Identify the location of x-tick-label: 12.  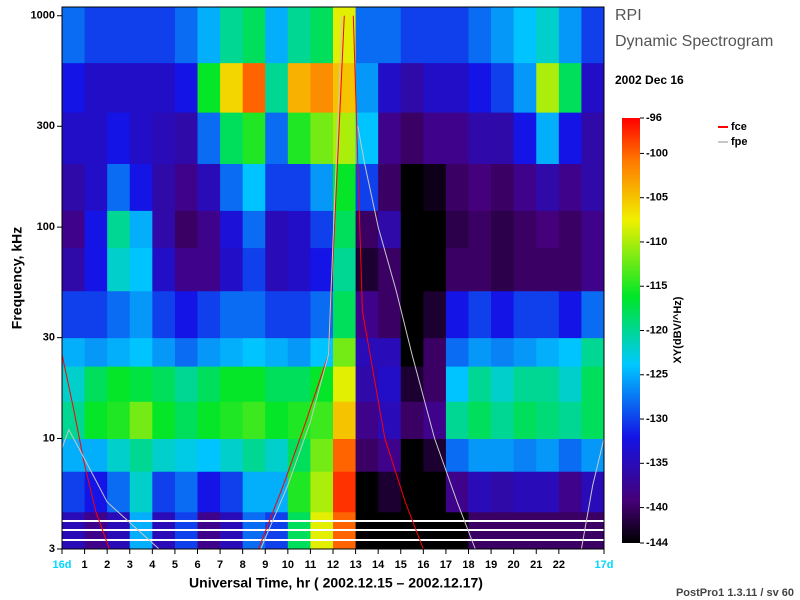
(333, 565).